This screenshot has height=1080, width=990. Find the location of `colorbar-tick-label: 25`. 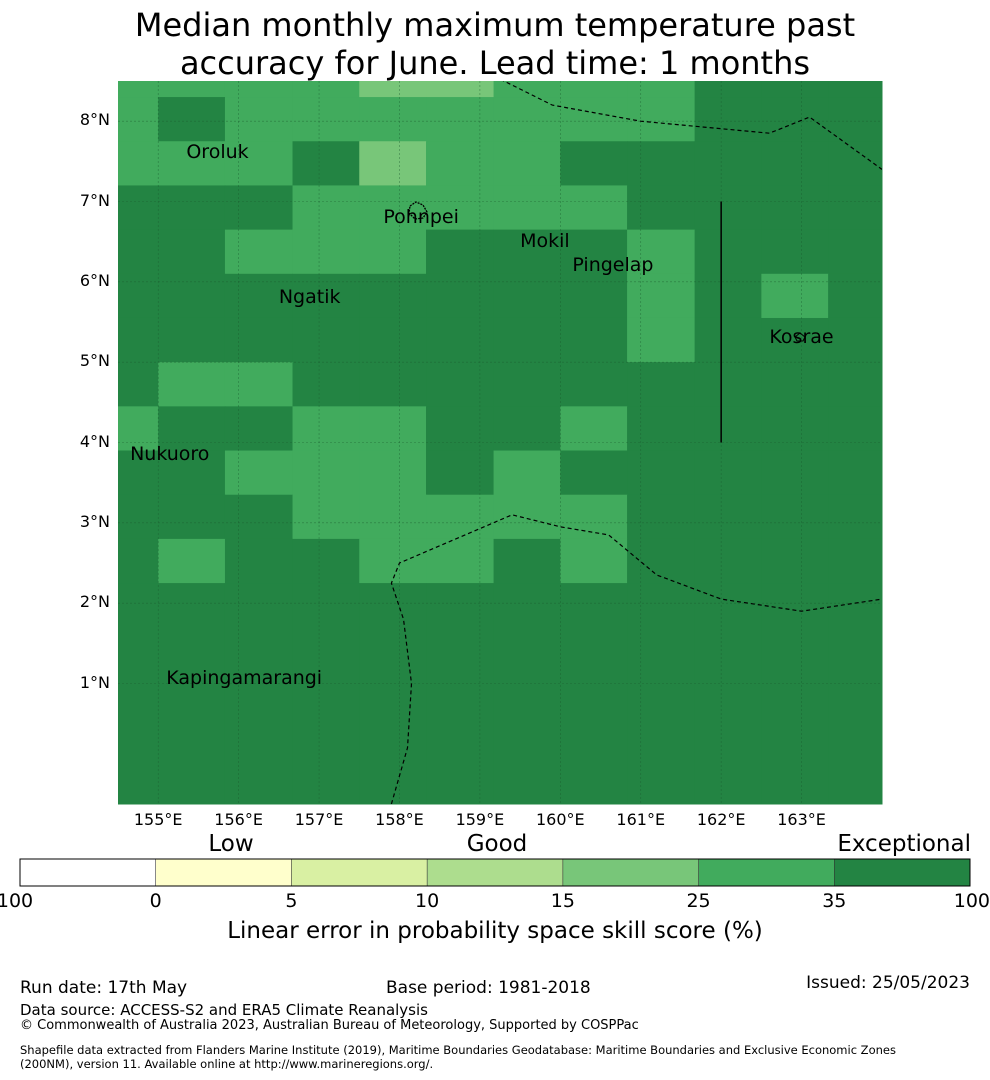

colorbar-tick-label: 25 is located at coordinates (698, 901).